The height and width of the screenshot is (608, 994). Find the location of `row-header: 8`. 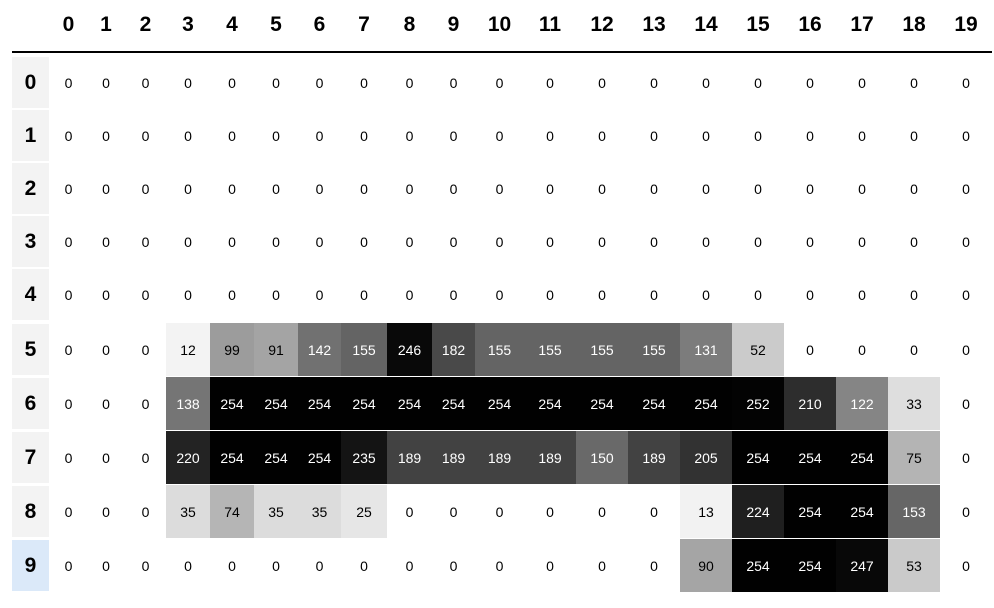

row-header: 8 is located at coordinates (30, 511).